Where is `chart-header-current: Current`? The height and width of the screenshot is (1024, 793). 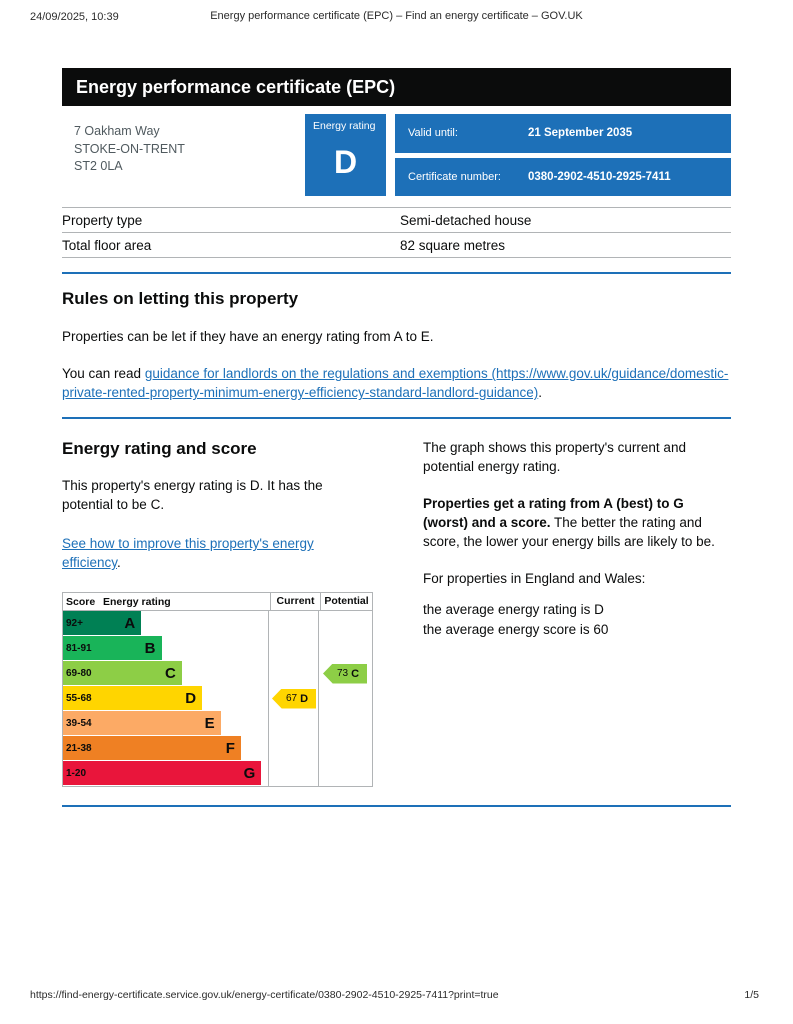
chart-header-current: Current is located at coordinates (295, 601).